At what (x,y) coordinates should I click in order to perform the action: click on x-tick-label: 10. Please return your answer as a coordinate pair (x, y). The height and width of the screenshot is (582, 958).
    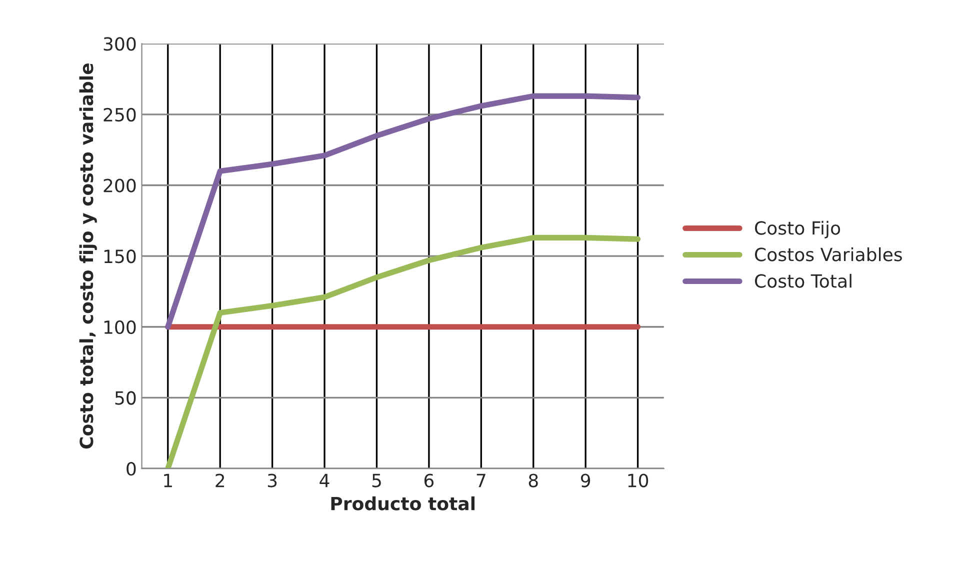
    Looking at the image, I should click on (638, 481).